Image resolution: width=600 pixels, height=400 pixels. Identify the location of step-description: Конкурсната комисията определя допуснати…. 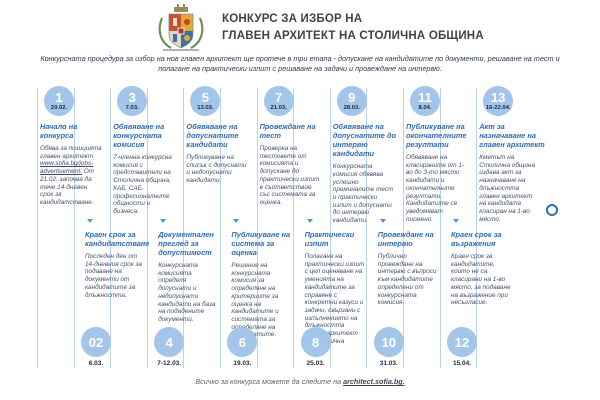
(187, 292).